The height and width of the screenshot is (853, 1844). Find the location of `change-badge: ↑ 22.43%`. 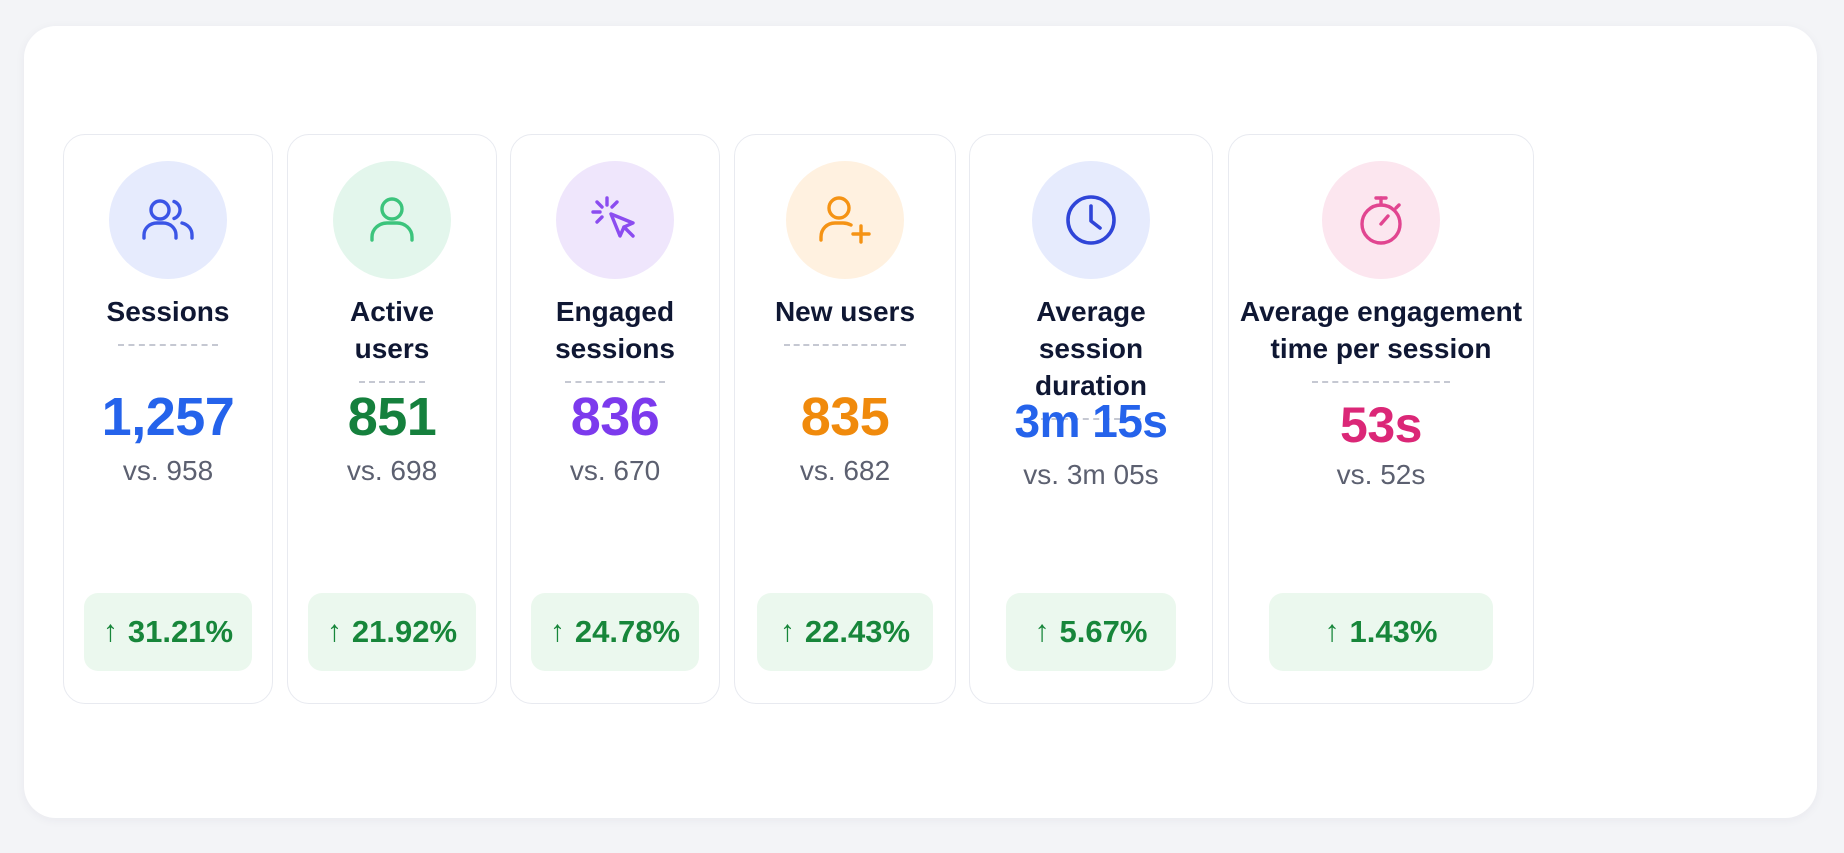

change-badge: ↑ 22.43% is located at coordinates (845, 632).